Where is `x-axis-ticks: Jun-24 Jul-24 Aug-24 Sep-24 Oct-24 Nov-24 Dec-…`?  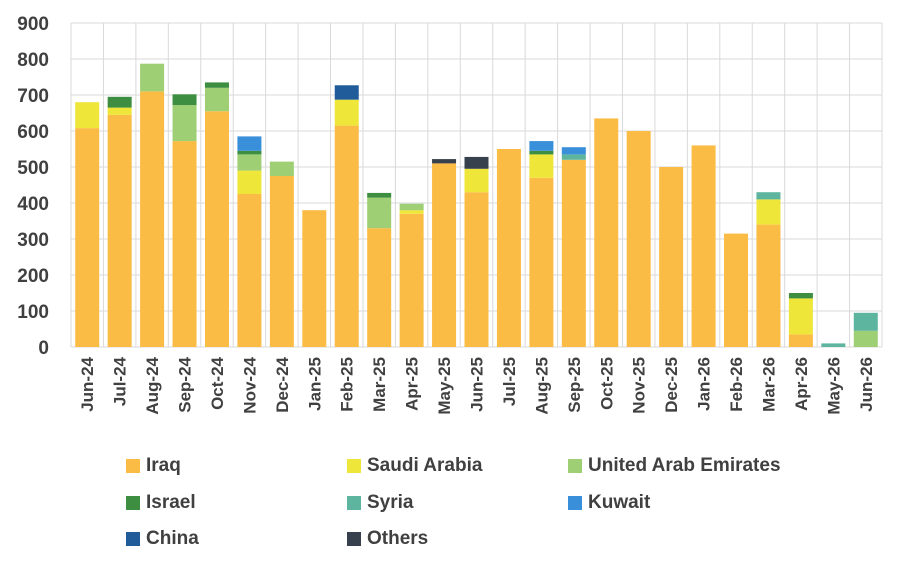 x-axis-ticks: Jun-24 Jul-24 Aug-24 Sep-24 Oct-24 Nov-24 Dec-… is located at coordinates (477, 385).